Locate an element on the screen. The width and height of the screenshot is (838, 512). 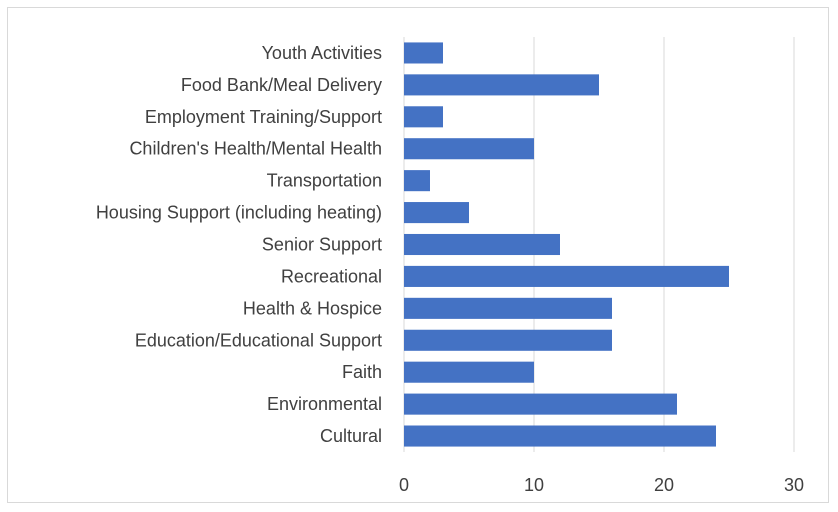
category-label: Cultural is located at coordinates (351, 436).